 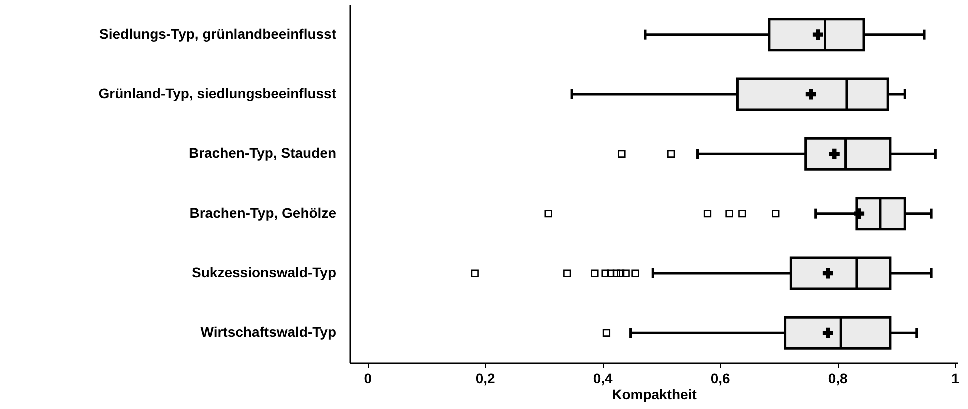 I want to click on x-tick-label: 0, so click(x=368, y=378).